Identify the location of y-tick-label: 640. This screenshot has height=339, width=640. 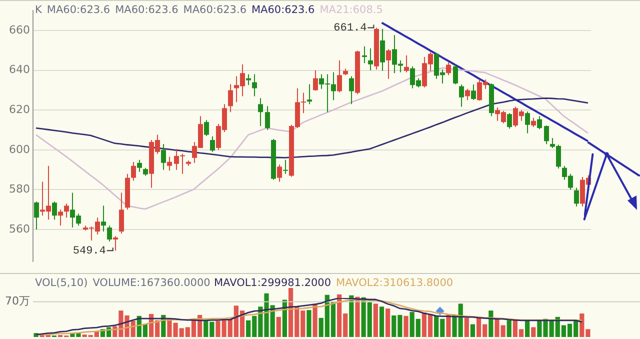
(19, 69).